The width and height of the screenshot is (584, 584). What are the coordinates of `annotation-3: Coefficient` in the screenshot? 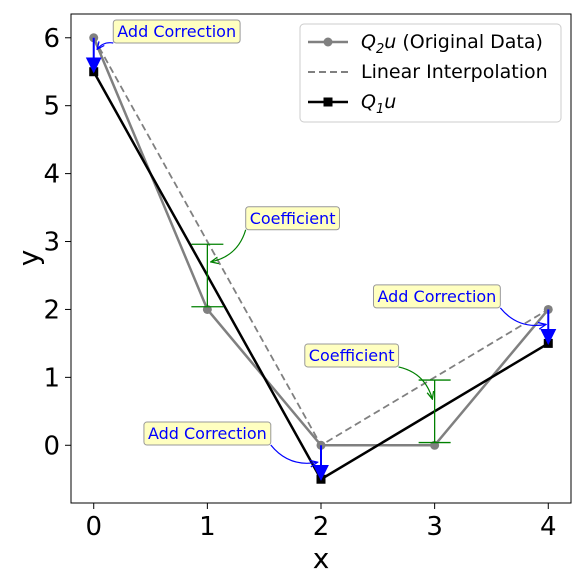 It's located at (368, 371).